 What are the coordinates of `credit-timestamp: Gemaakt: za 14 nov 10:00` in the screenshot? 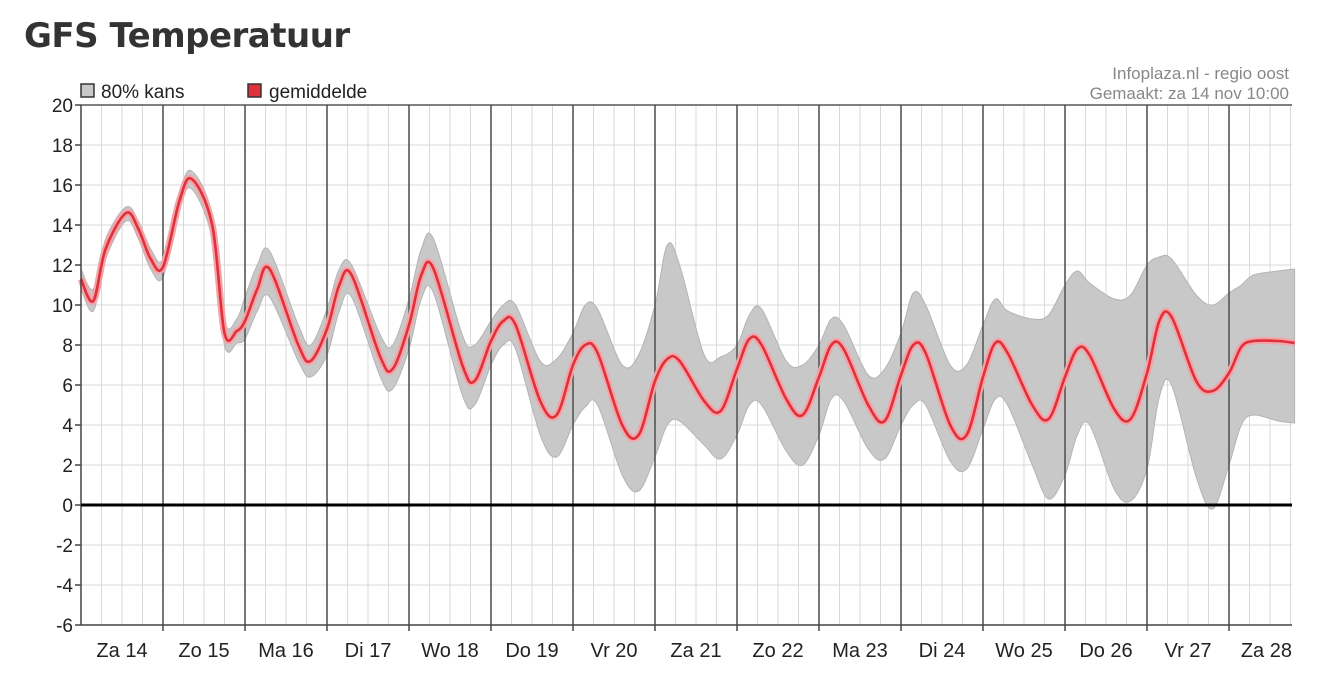 It's located at (1189, 93).